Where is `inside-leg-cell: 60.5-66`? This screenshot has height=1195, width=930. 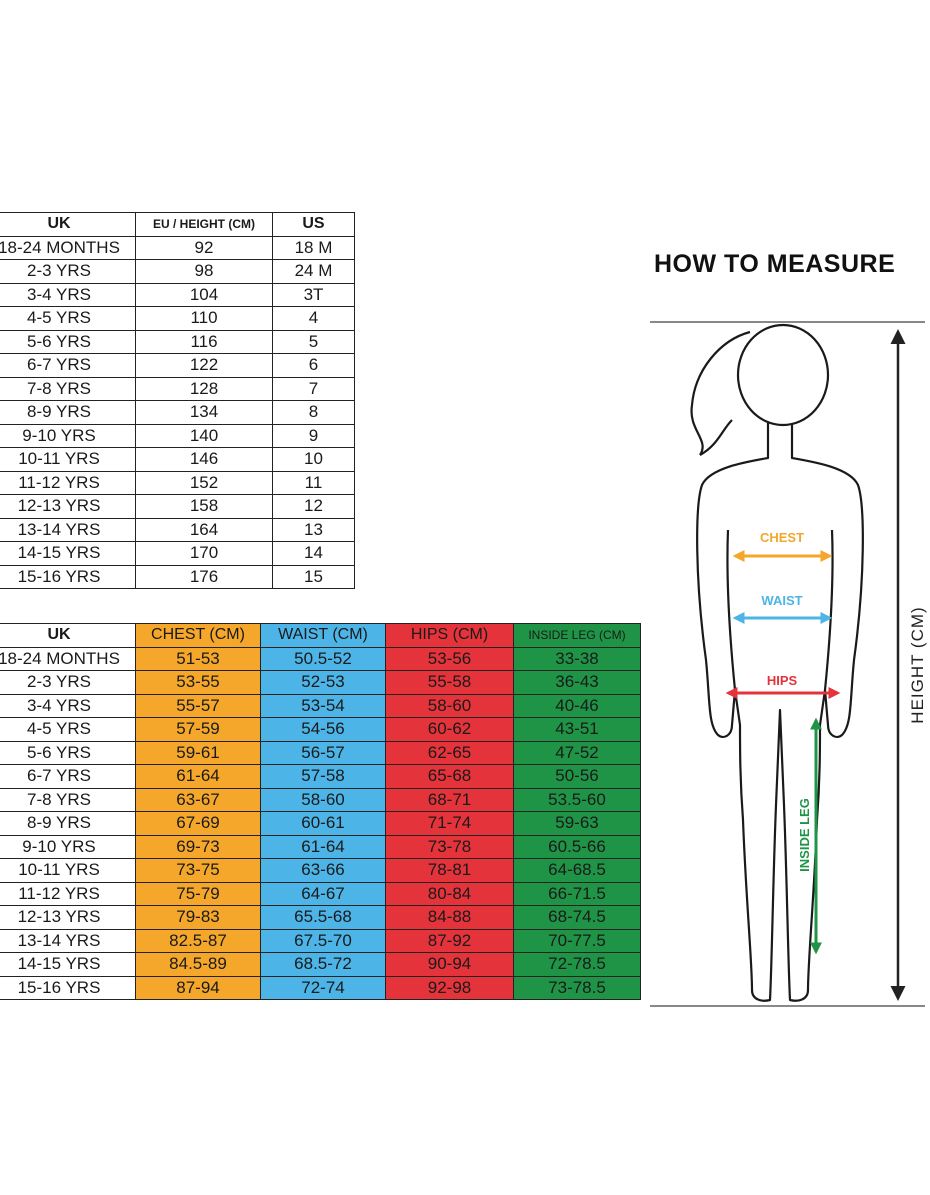 inside-leg-cell: 60.5-66 is located at coordinates (577, 846).